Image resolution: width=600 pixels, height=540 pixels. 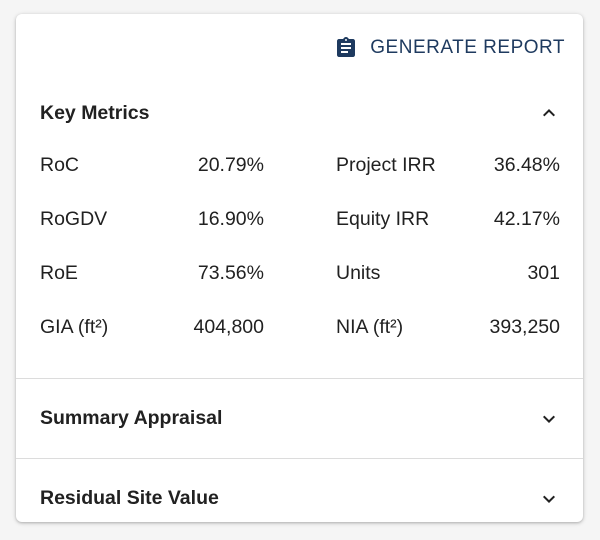 I want to click on metric-value: 301, so click(x=543, y=273).